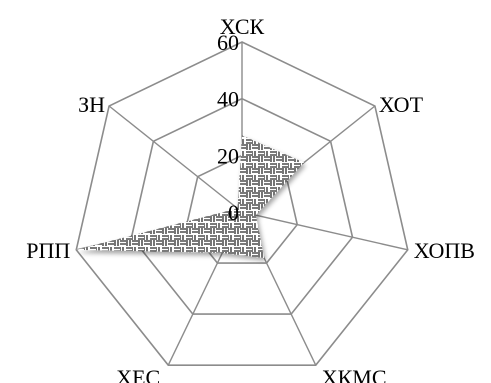  Describe the element at coordinates (242, 26) in the screenshot. I see `category-label-1: ХСК` at that location.